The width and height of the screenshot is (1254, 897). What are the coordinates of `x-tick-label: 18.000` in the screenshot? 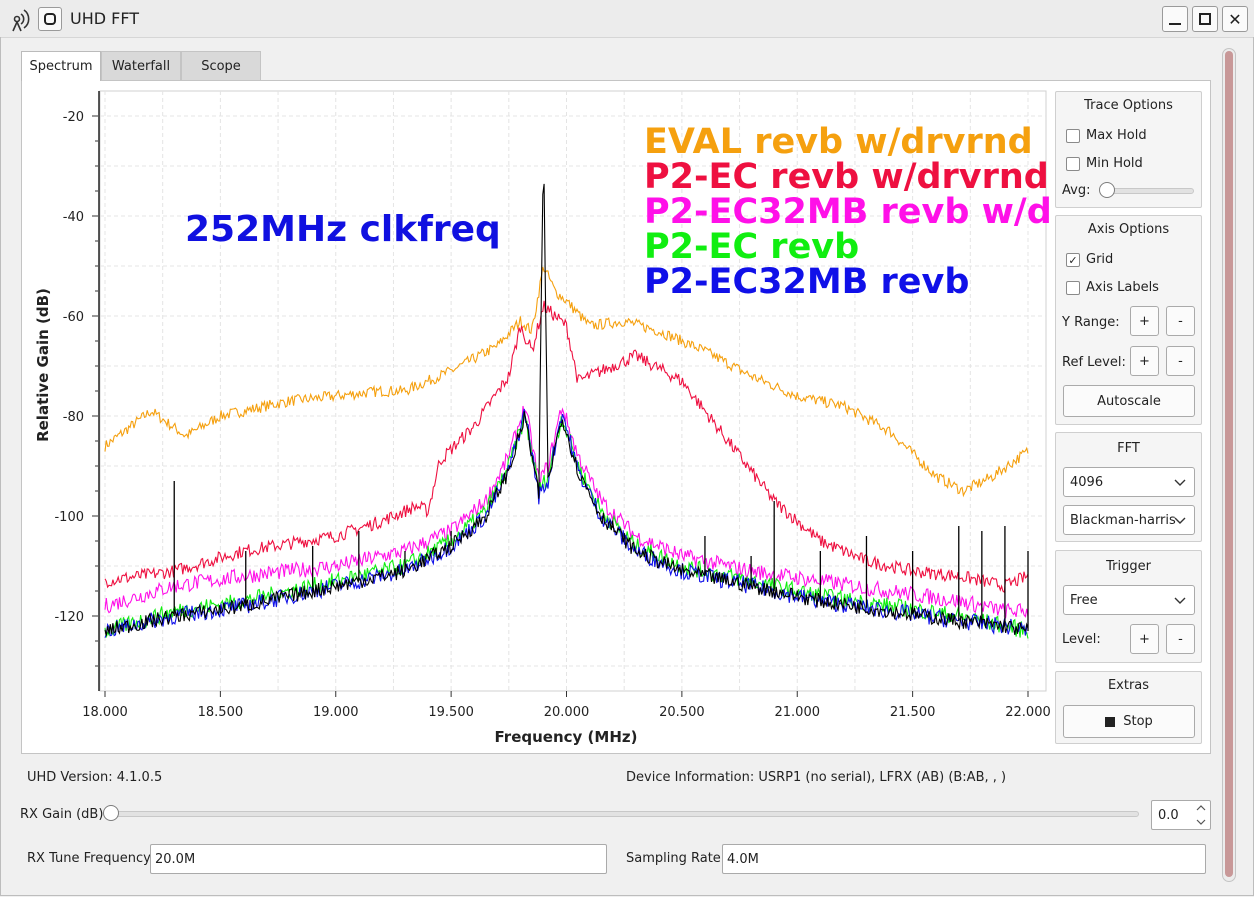 It's located at (105, 712).